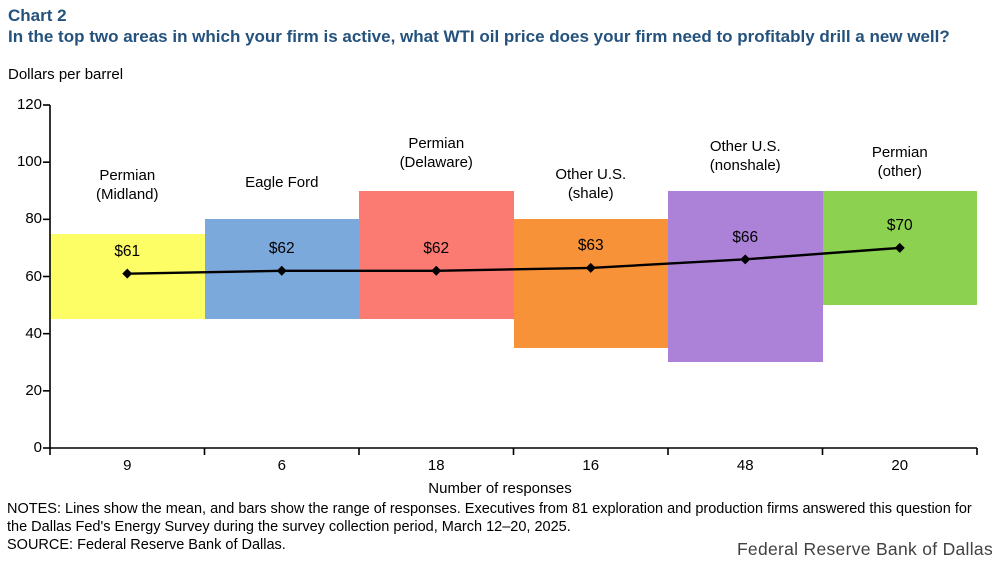  Describe the element at coordinates (864, 549) in the screenshot. I see `dallas-fed-wordmark: Federal Reserve Bank of Dallas` at that location.